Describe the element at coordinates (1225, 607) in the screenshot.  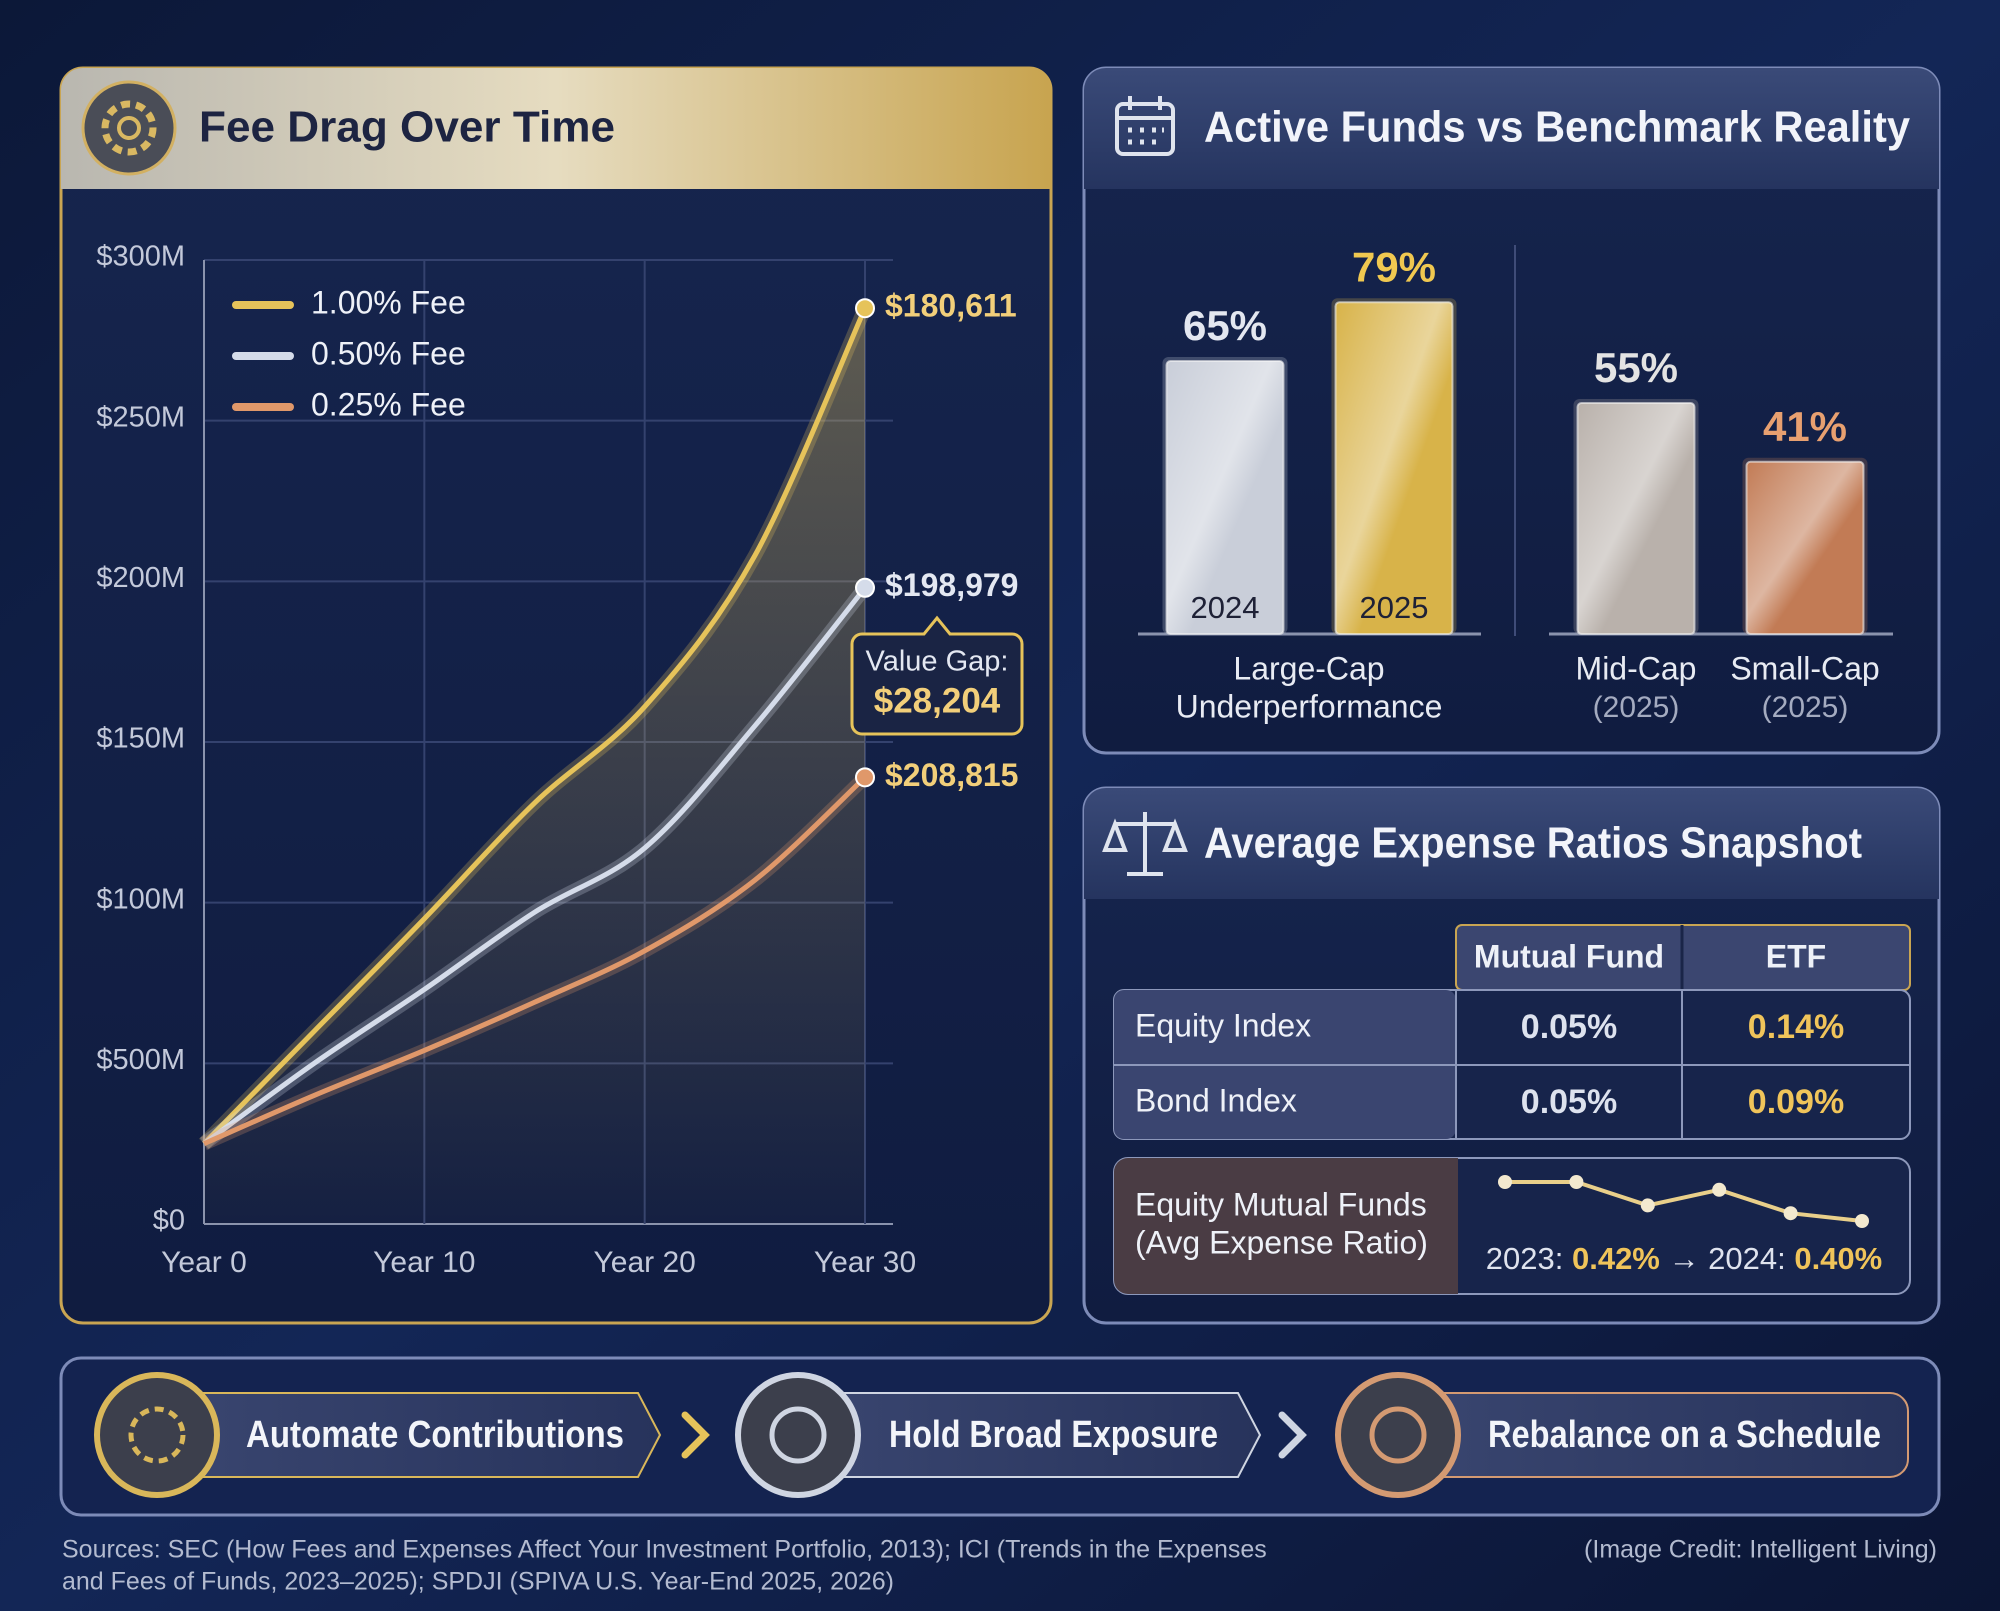
I see `bar-inner-label: 2024` at that location.